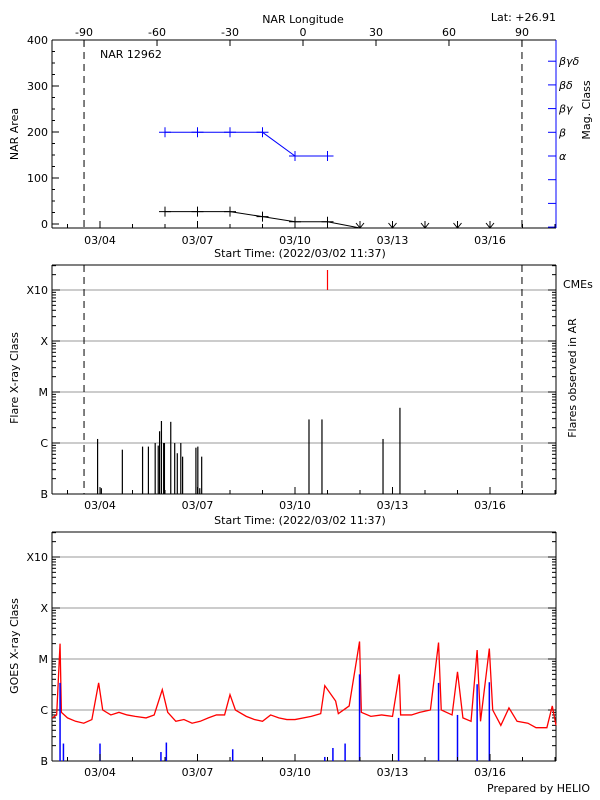 The height and width of the screenshot is (800, 600). Describe the element at coordinates (303, 32) in the screenshot. I see `longitude-tick-label: 0` at that location.